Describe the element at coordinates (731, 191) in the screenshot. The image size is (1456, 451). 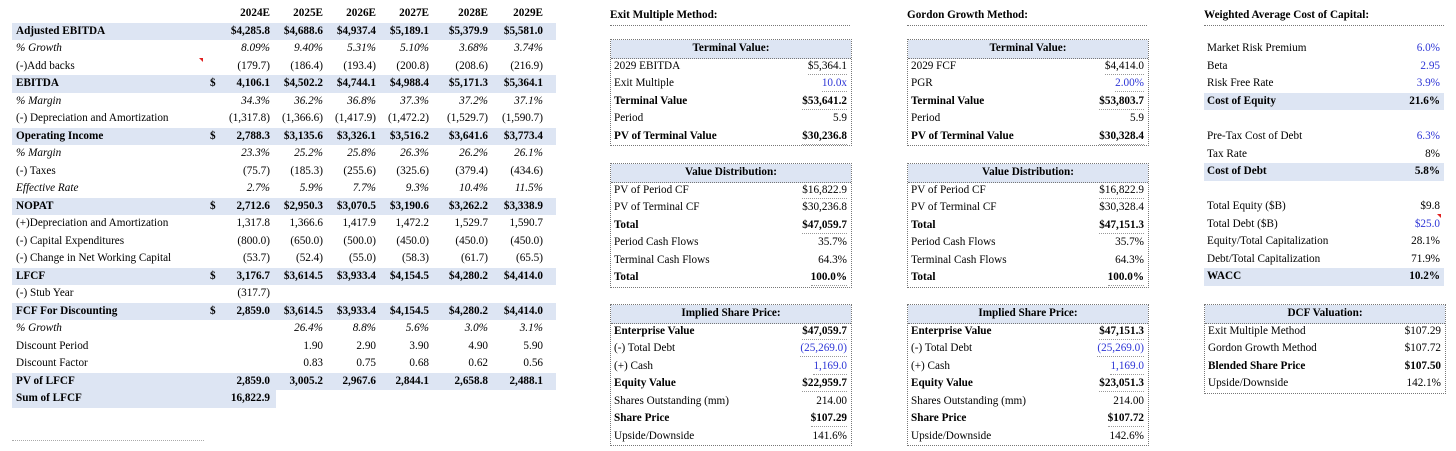
I see `box-row: PV of Period CF $16,822.9` at that location.